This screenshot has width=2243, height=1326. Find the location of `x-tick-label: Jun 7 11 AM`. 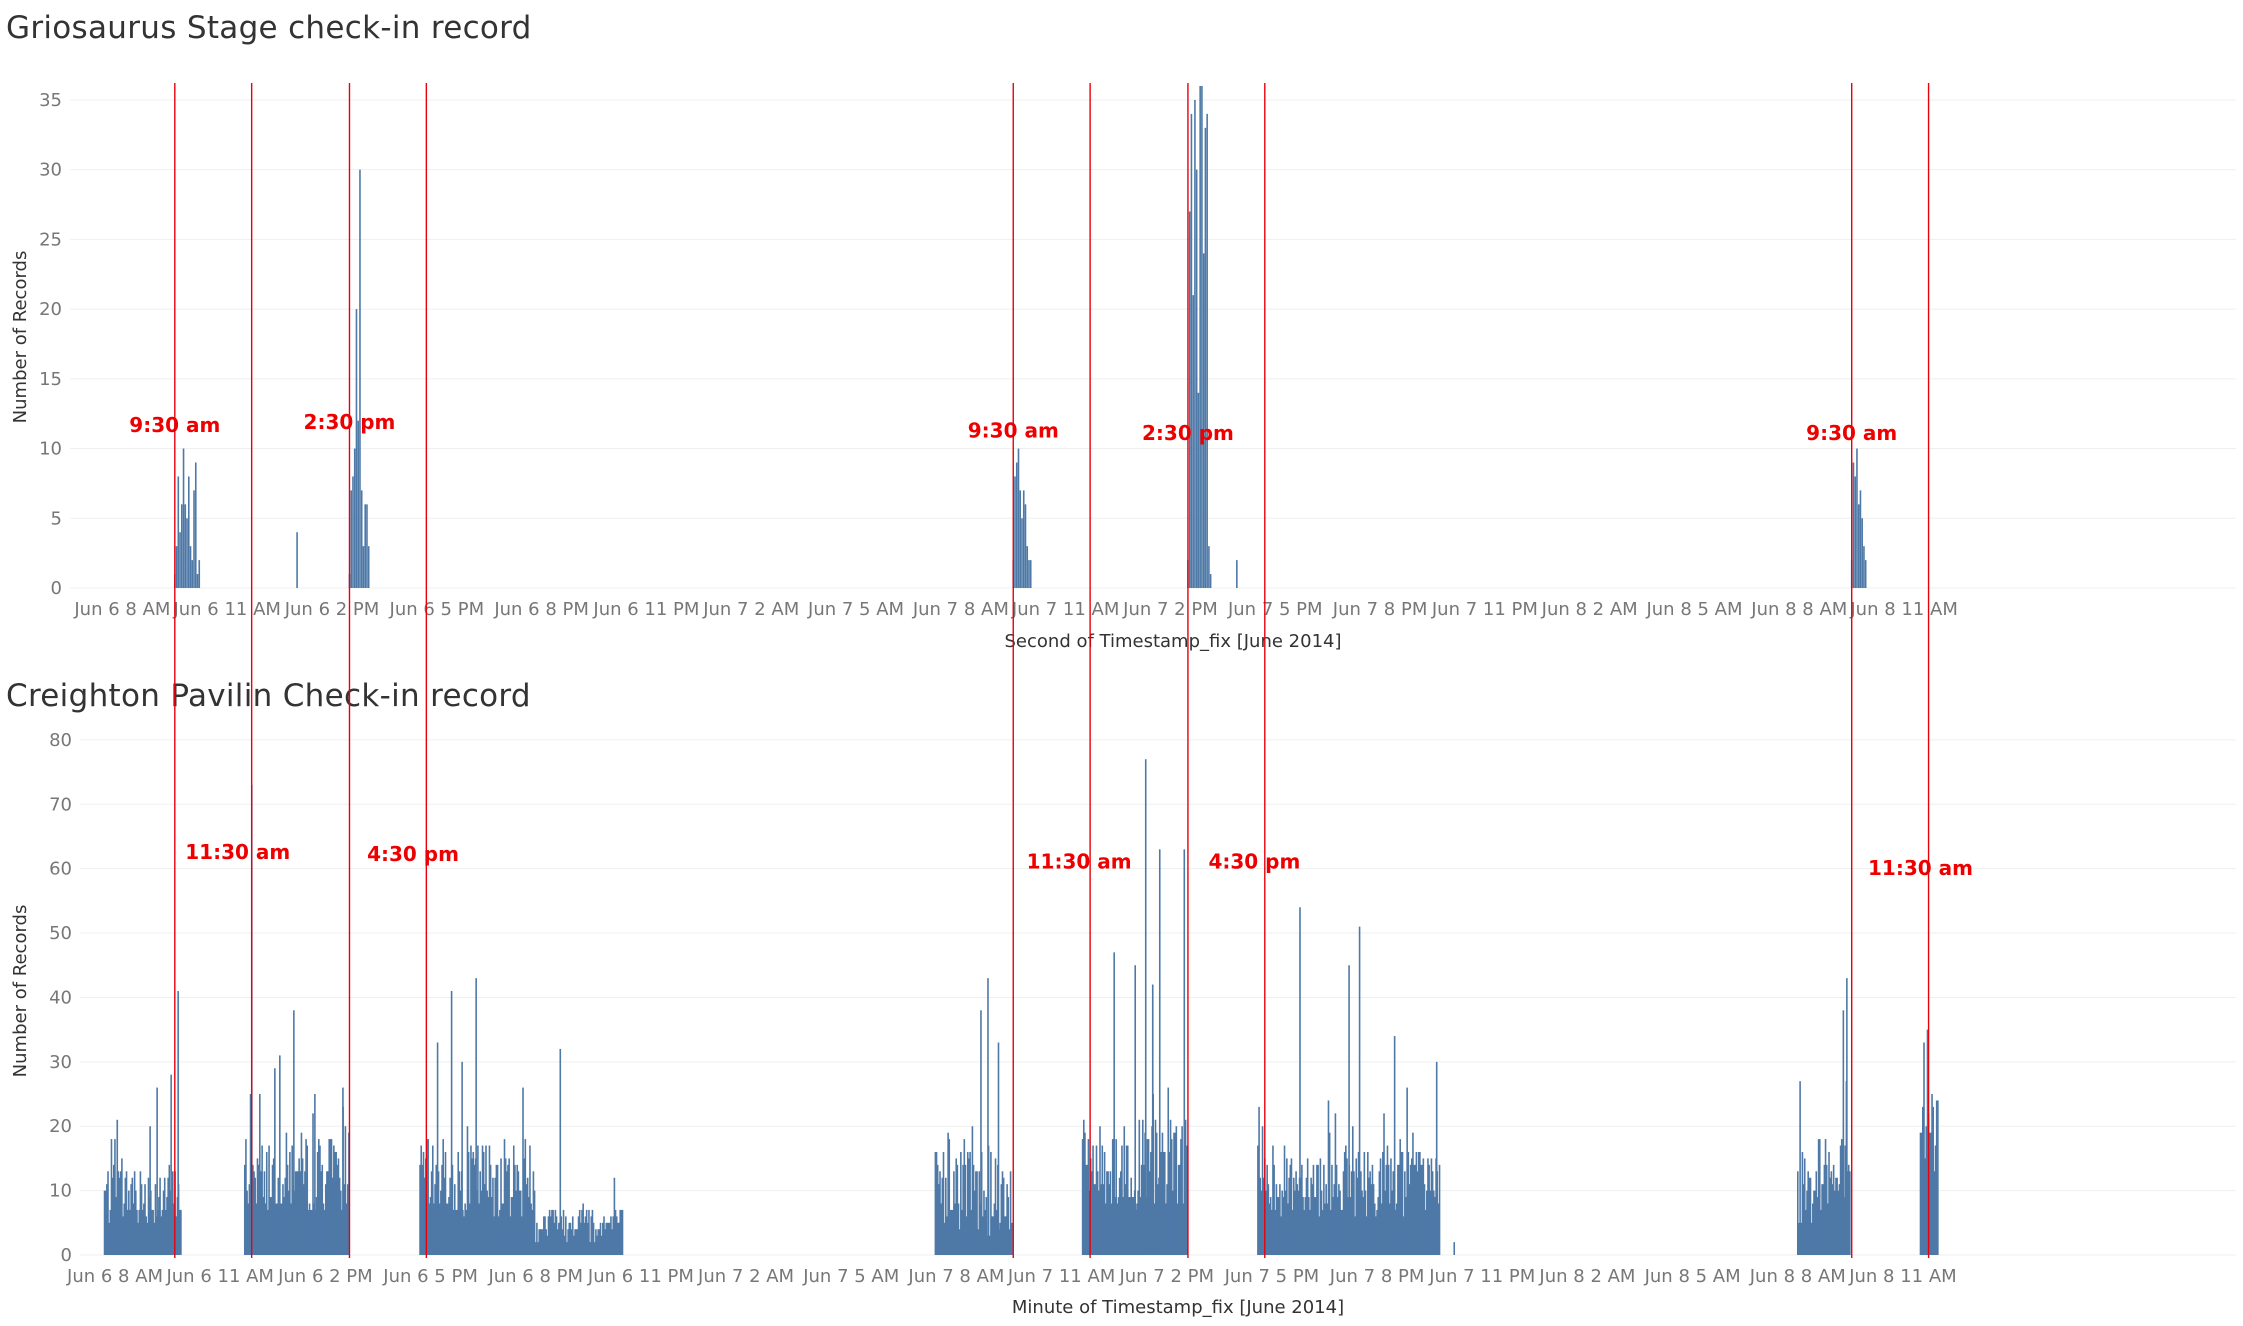

x-tick-label: Jun 7 11 AM is located at coordinates (1061, 1276).